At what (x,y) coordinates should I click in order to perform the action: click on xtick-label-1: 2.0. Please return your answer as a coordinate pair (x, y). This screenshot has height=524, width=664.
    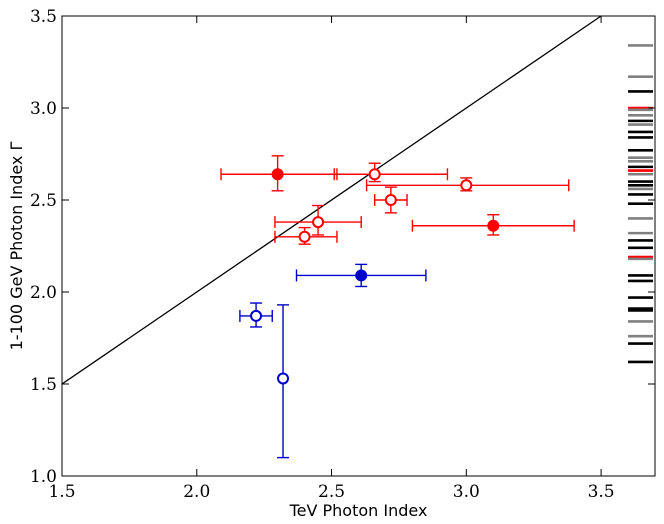
    Looking at the image, I should click on (196, 492).